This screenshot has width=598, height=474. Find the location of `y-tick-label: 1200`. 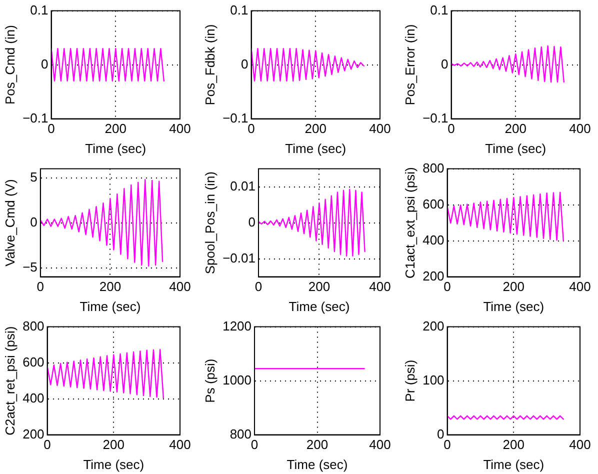

y-tick-label: 1200 is located at coordinates (237, 326).